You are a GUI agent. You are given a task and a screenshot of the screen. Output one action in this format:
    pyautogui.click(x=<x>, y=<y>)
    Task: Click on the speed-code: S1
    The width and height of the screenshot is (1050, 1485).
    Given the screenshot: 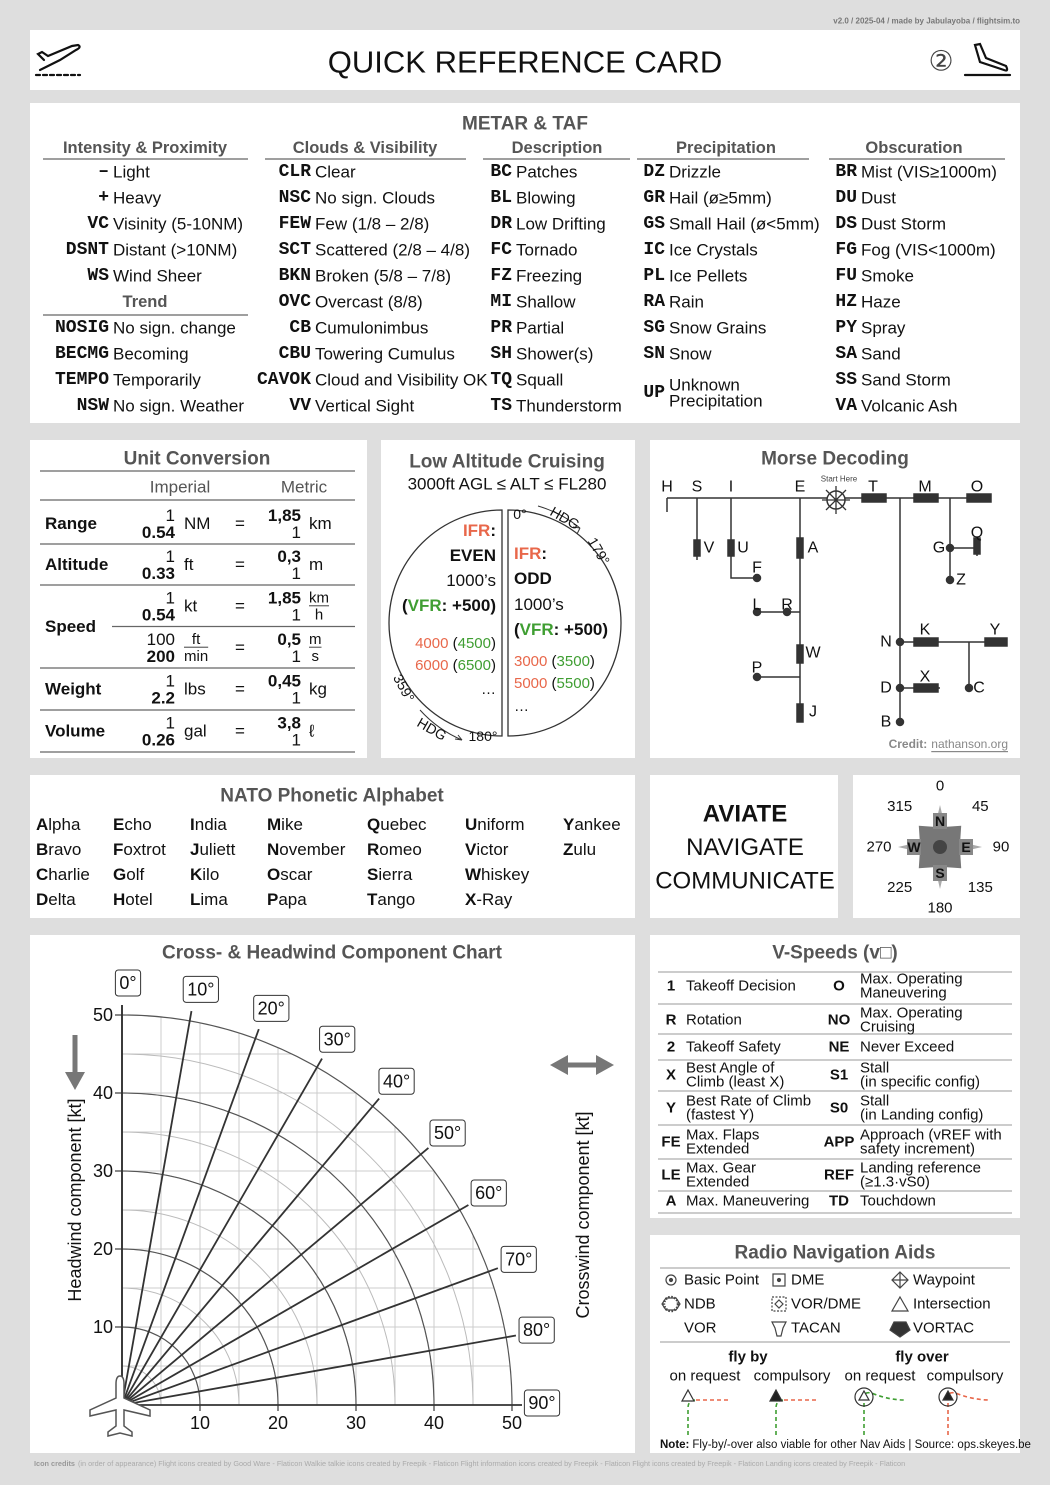 What is the action you would take?
    pyautogui.click(x=839, y=1075)
    